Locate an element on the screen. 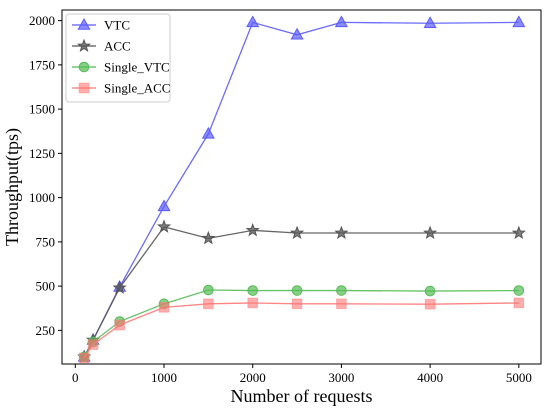  y-tick-label: 250 is located at coordinates (46, 330).